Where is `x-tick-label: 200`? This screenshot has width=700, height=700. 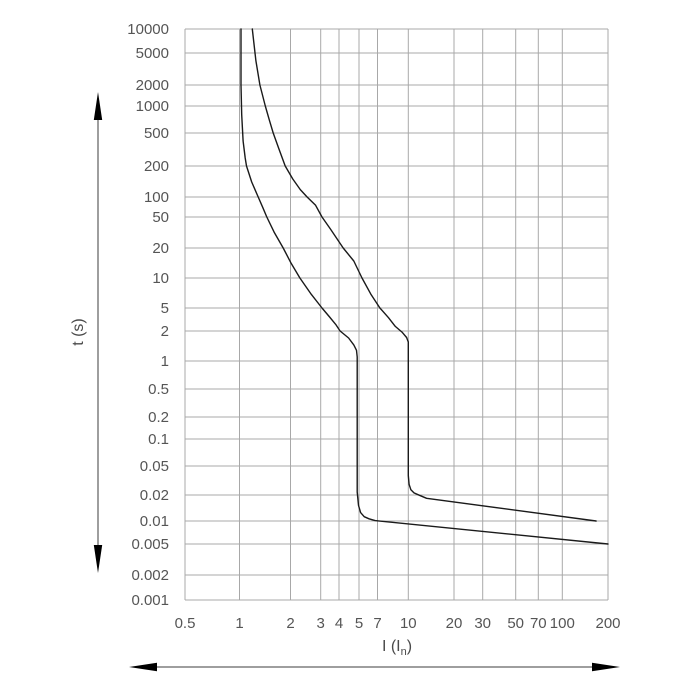 x-tick-label: 200 is located at coordinates (607, 623).